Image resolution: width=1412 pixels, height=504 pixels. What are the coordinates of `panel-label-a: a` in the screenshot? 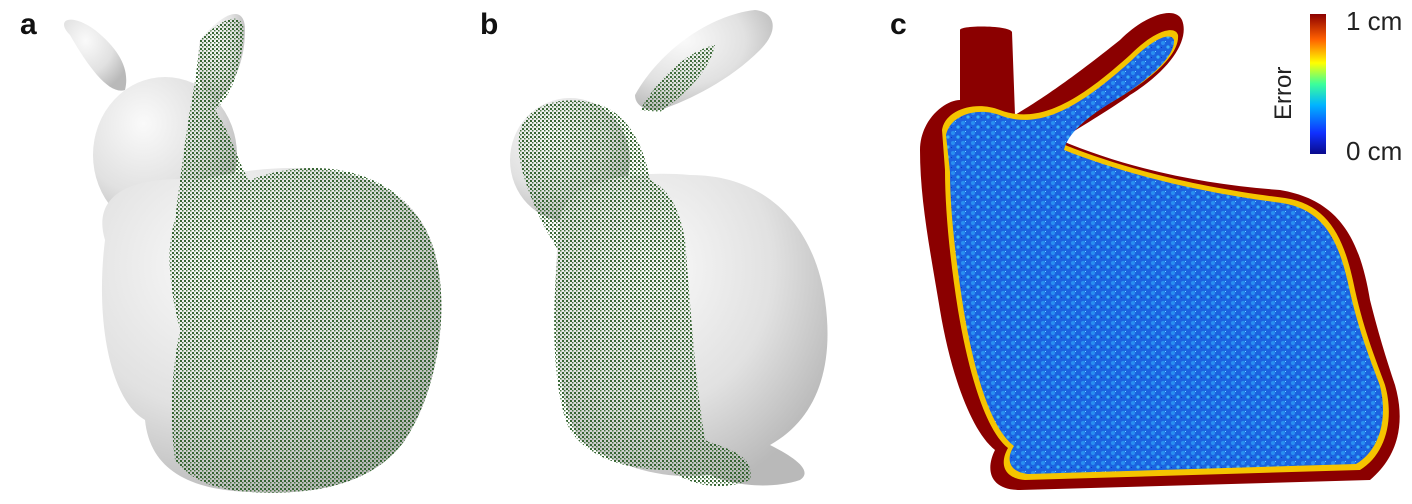 It's located at (28, 24).